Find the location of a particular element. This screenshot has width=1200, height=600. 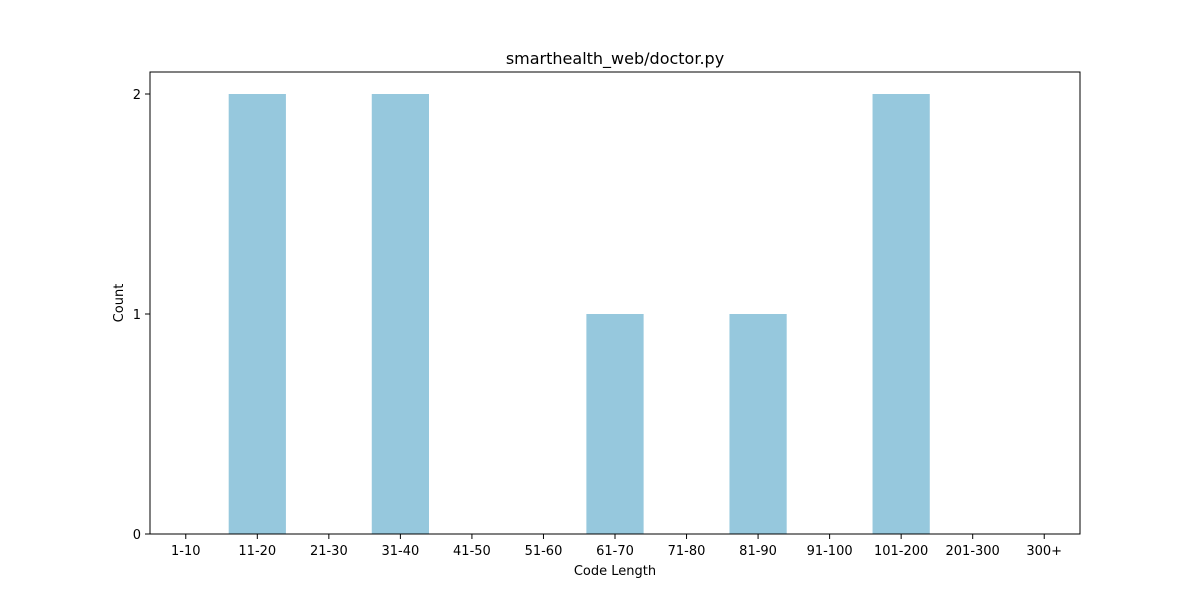

x-tick-label: 81-90 is located at coordinates (758, 551).